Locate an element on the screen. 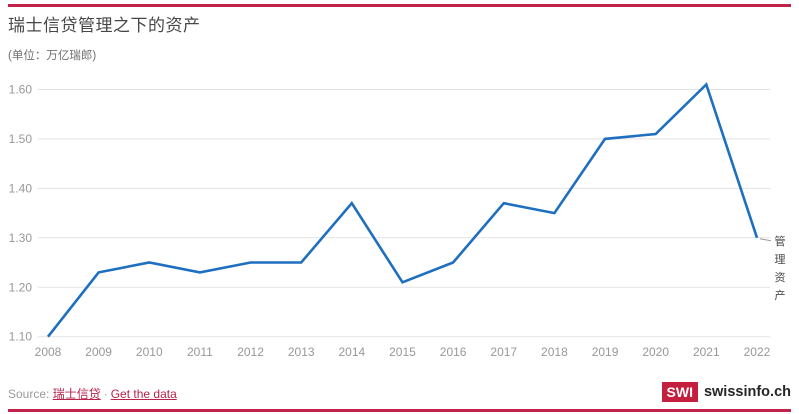 Image resolution: width=799 pixels, height=414 pixels. x-axis-tick-label: 2019 is located at coordinates (605, 352).